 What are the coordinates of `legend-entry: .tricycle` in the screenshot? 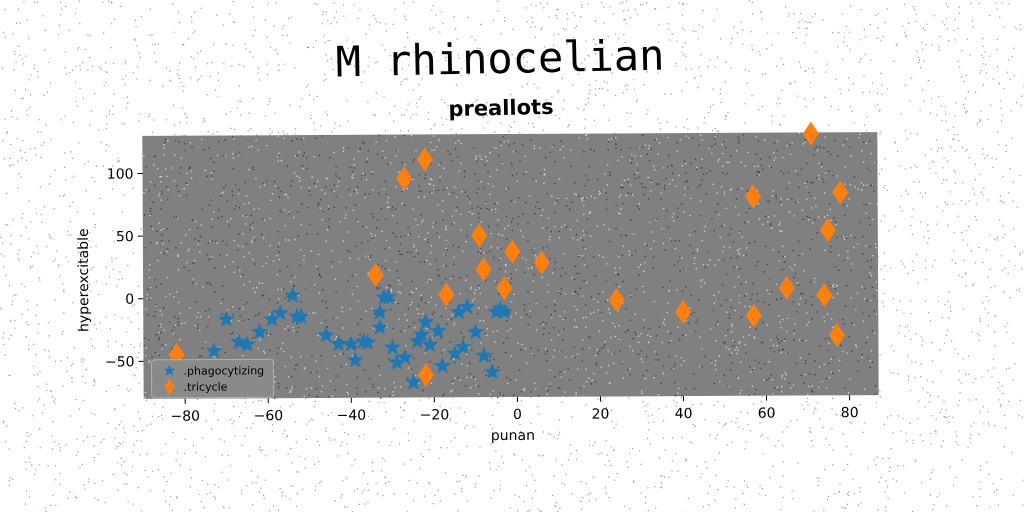 It's located at (206, 386).